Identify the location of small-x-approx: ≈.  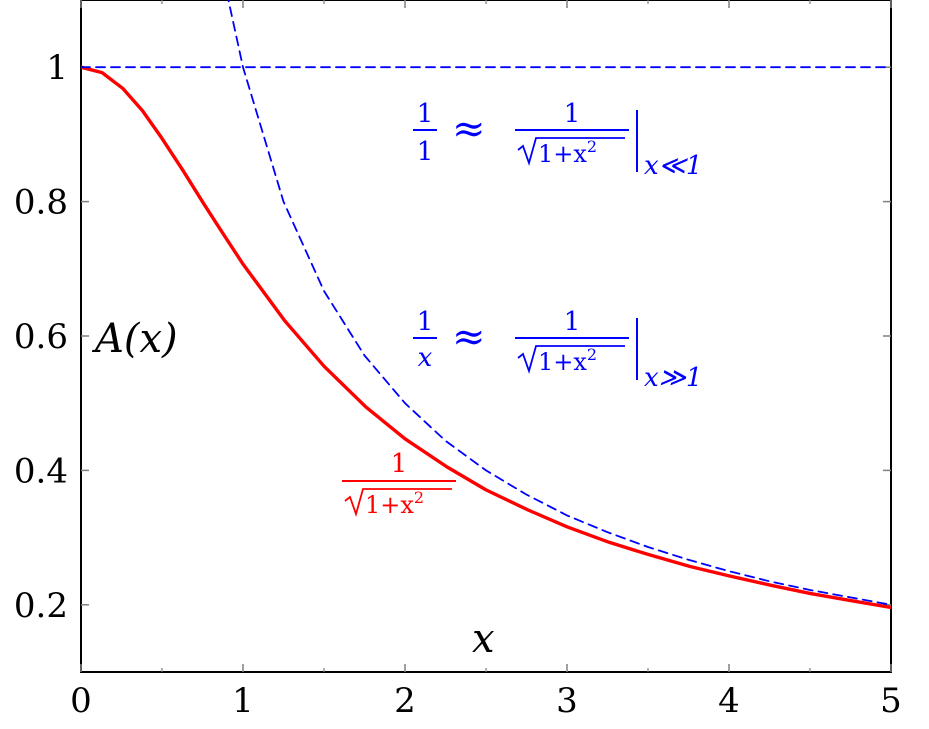
(469, 129).